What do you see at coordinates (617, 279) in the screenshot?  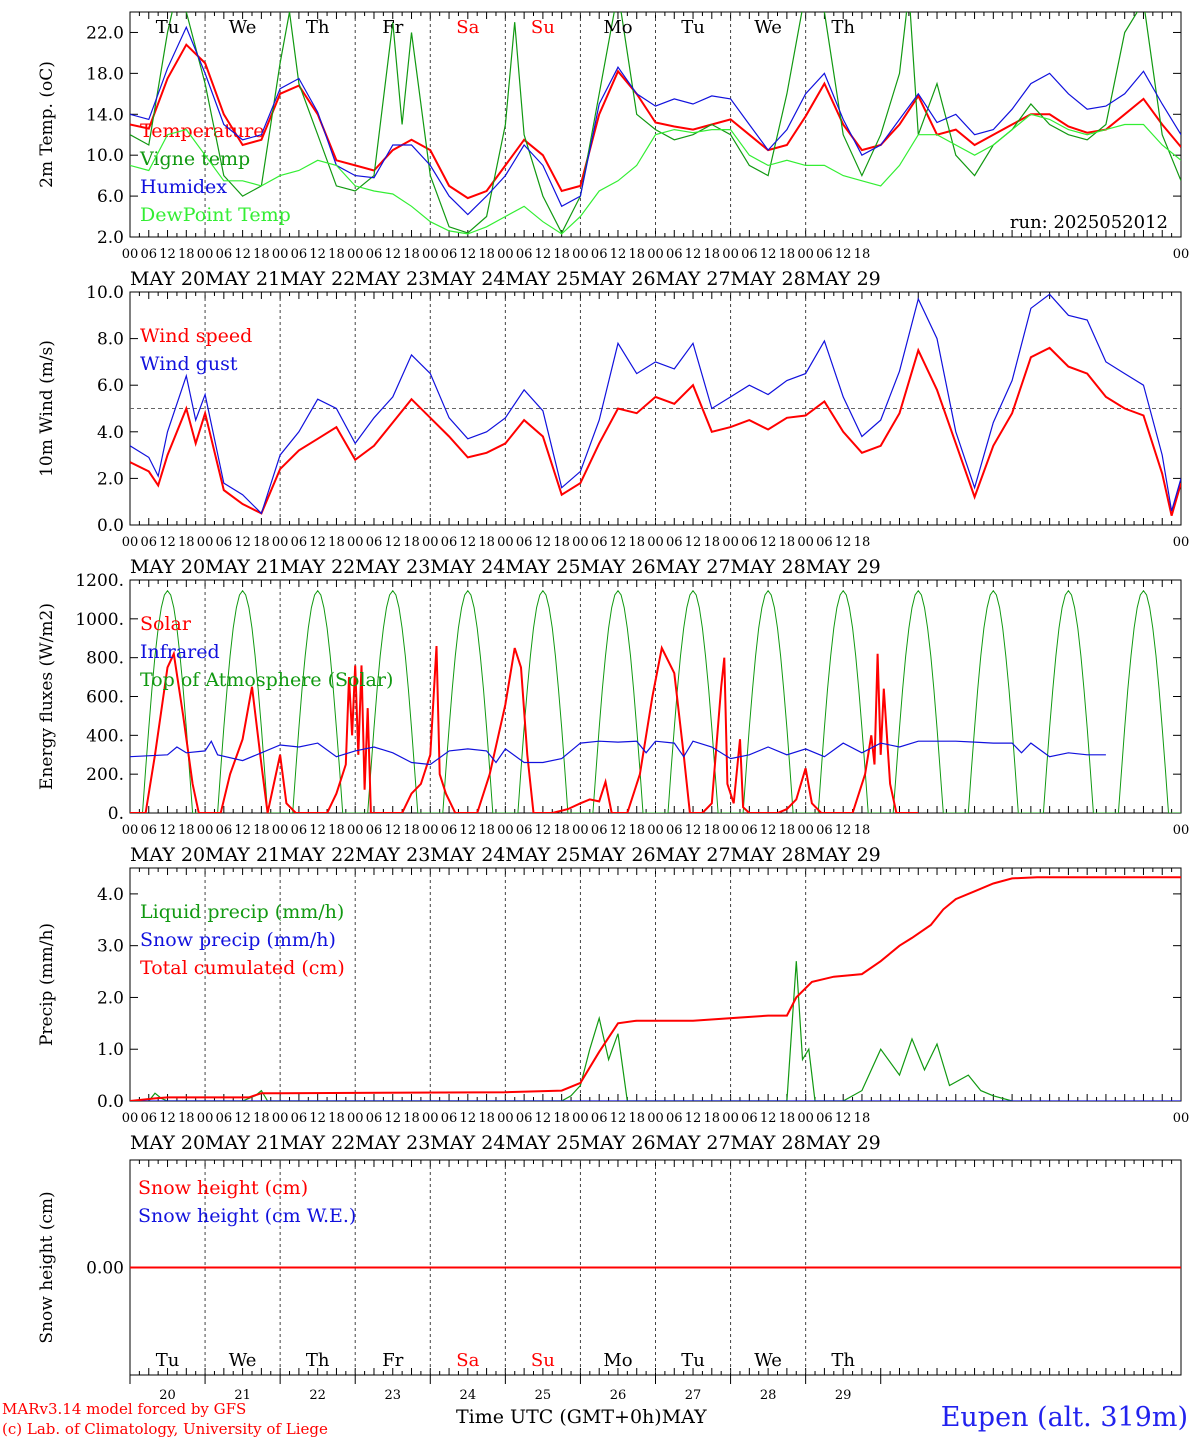 I see `date-label: MAY 26` at bounding box center [617, 279].